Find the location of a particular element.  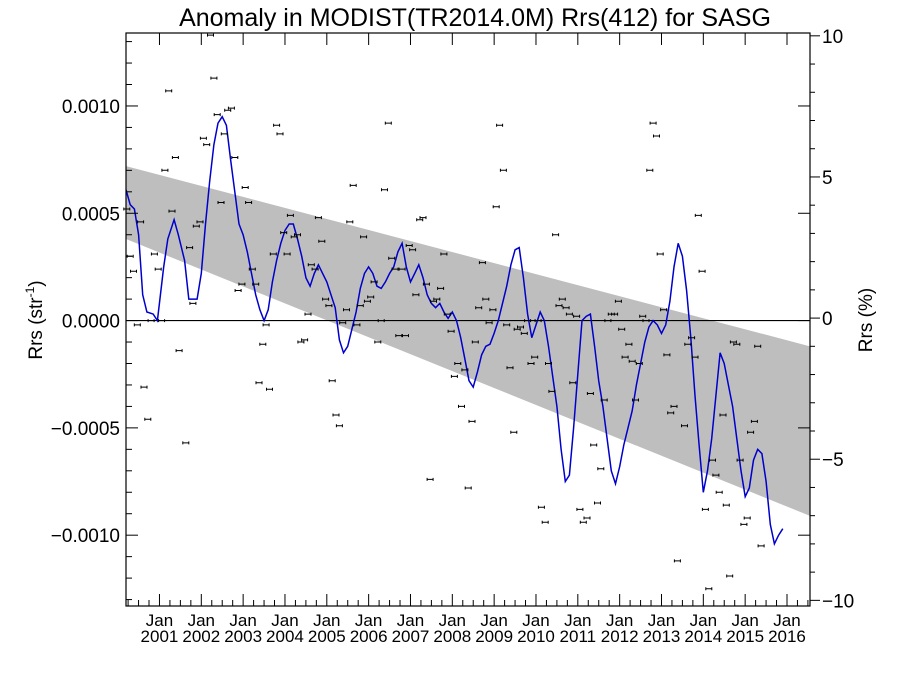

y2-tick-label: 5 is located at coordinates (827, 178).